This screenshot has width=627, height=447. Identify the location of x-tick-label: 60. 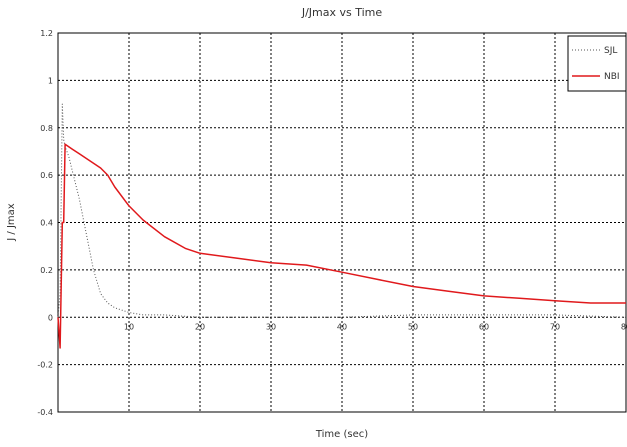
(484, 326).